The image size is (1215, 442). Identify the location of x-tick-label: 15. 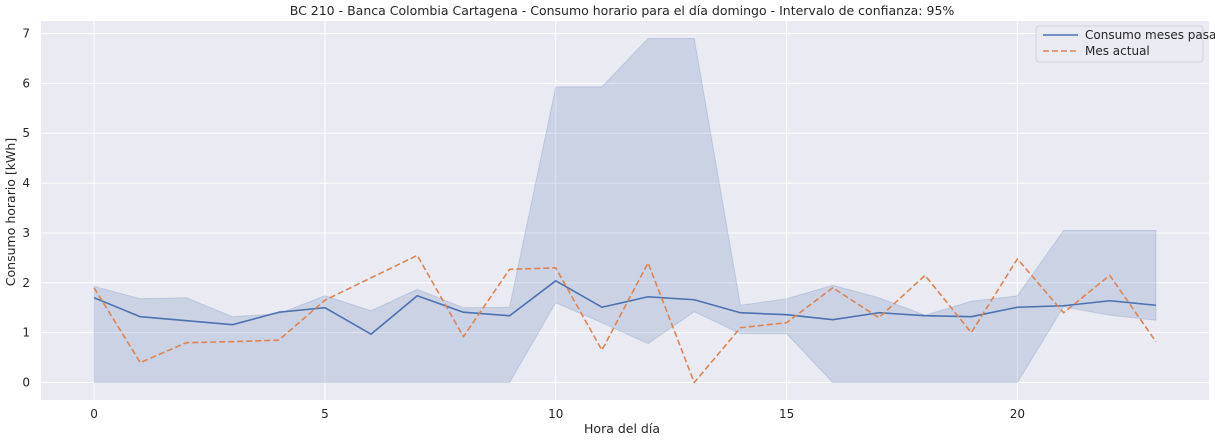
(786, 414).